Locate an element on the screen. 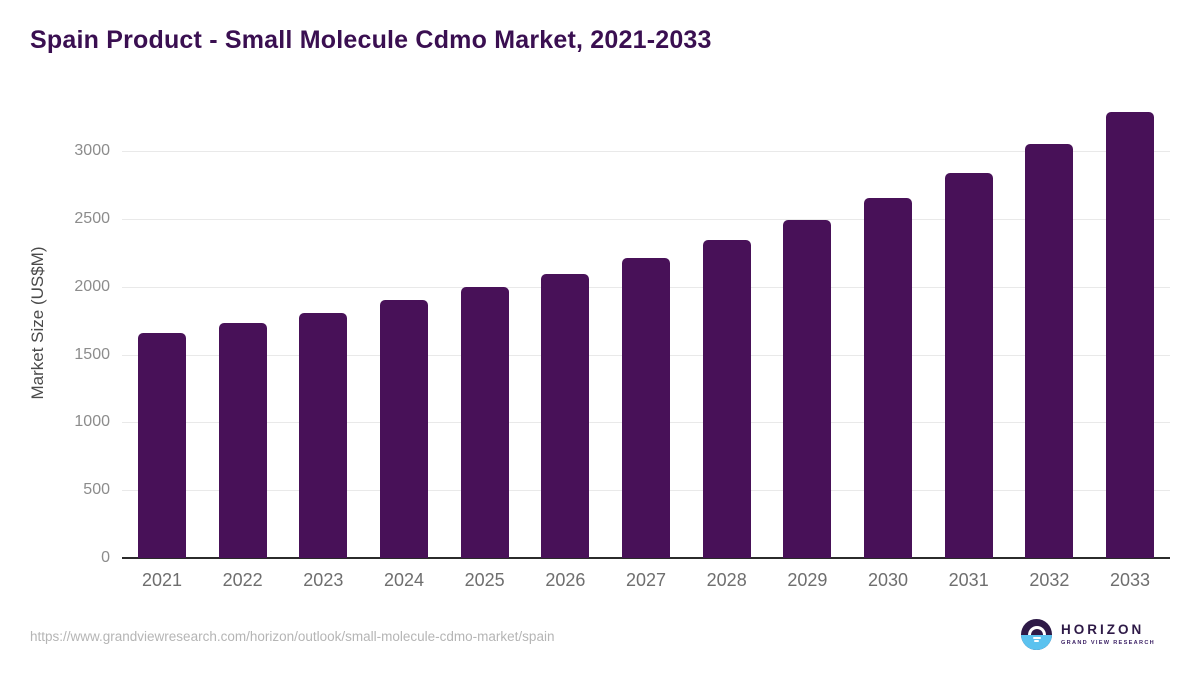  logo-sea-shape is located at coordinates (1036, 642).